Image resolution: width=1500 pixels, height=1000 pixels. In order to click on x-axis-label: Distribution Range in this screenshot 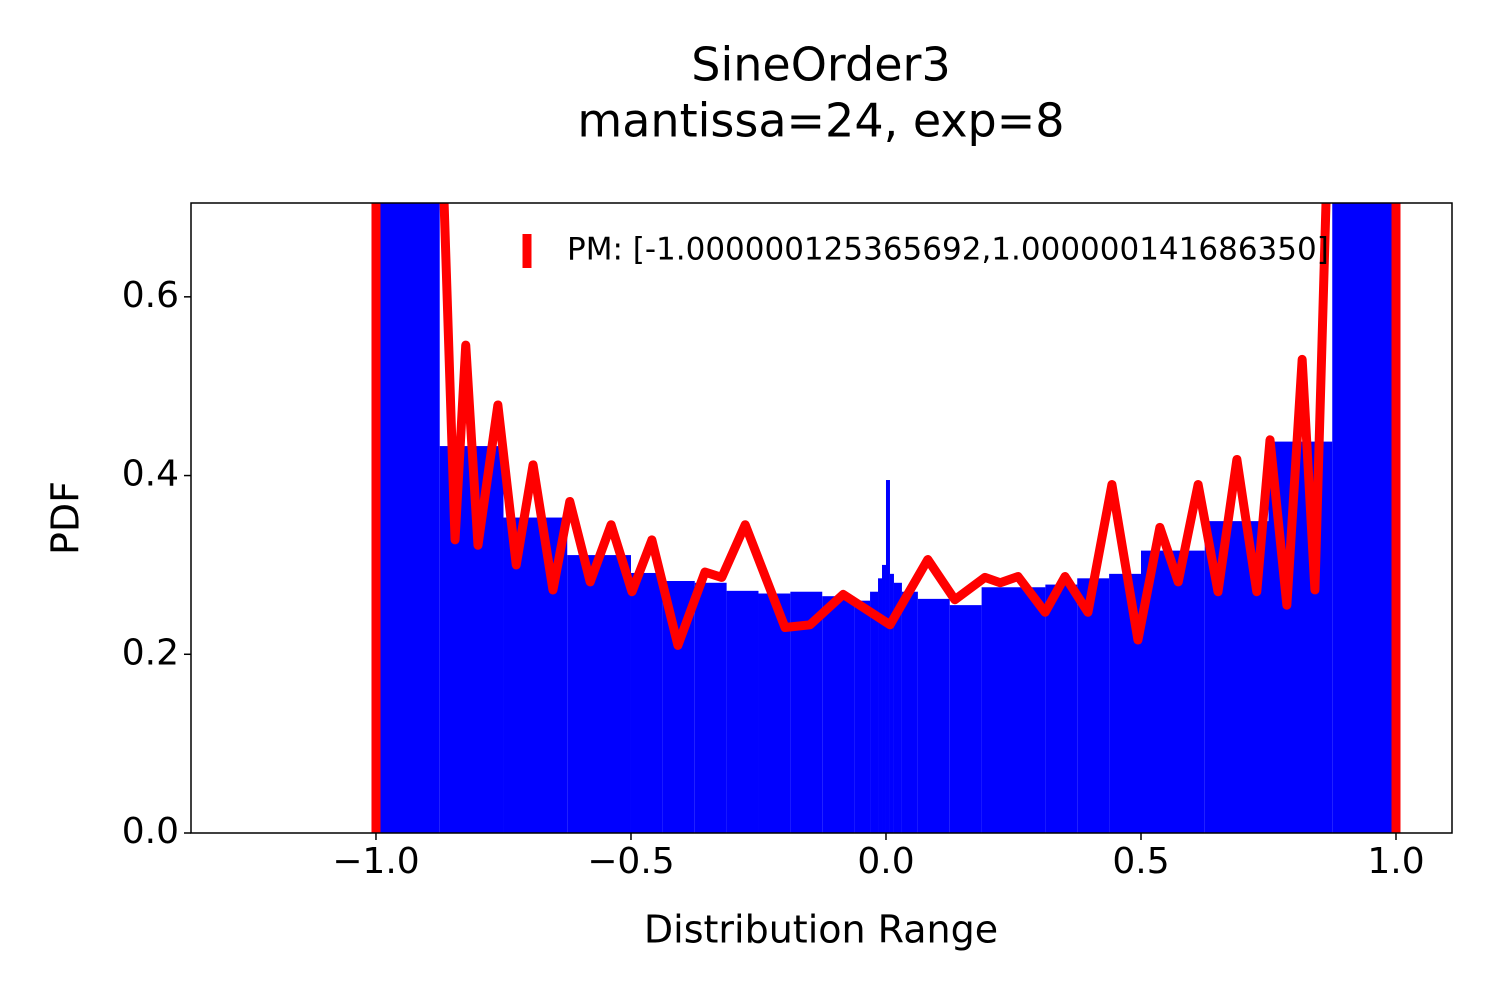, I will do `click(821, 930)`.